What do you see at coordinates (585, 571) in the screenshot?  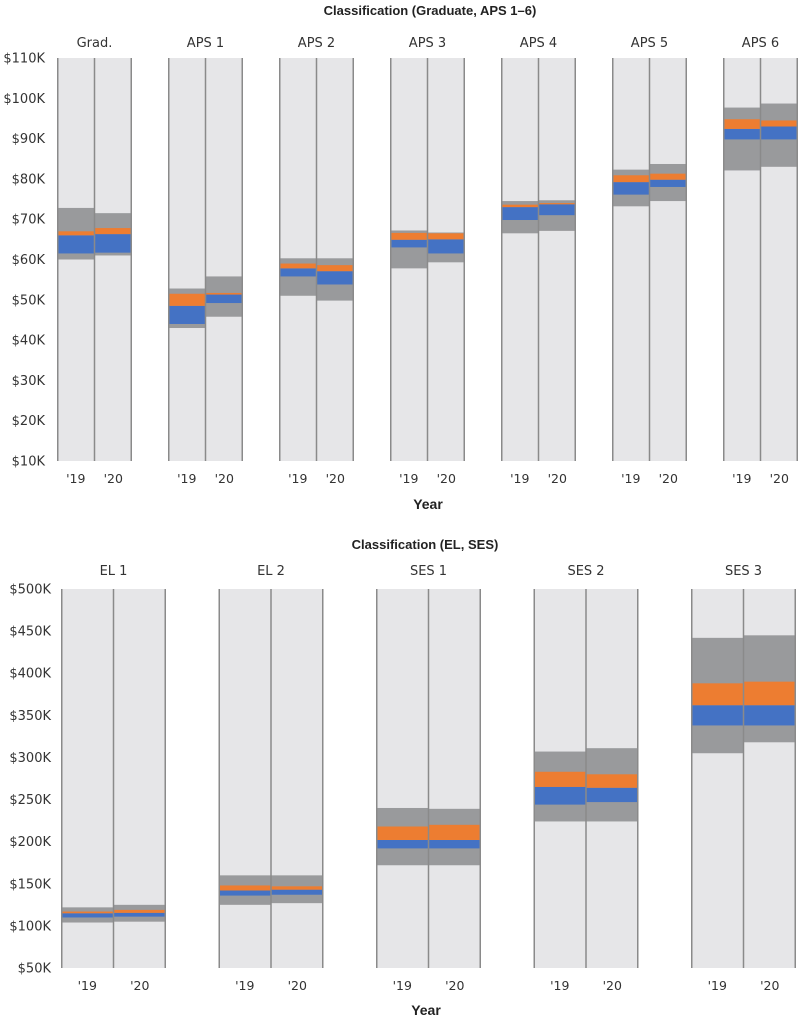 I see `category-label: SES 2` at bounding box center [585, 571].